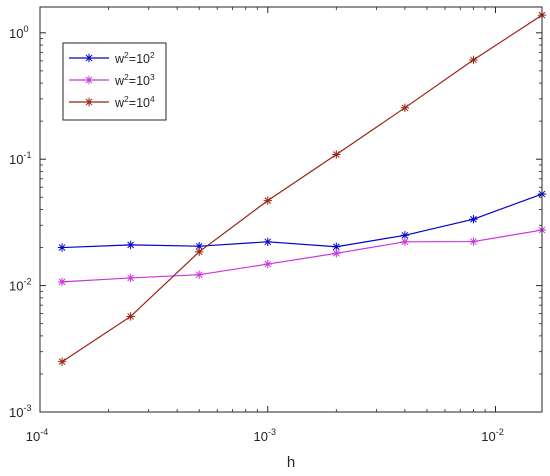 This screenshot has height=476, width=550. Describe the element at coordinates (492, 435) in the screenshot. I see `x-tick-label: 10⁻²` at that location.